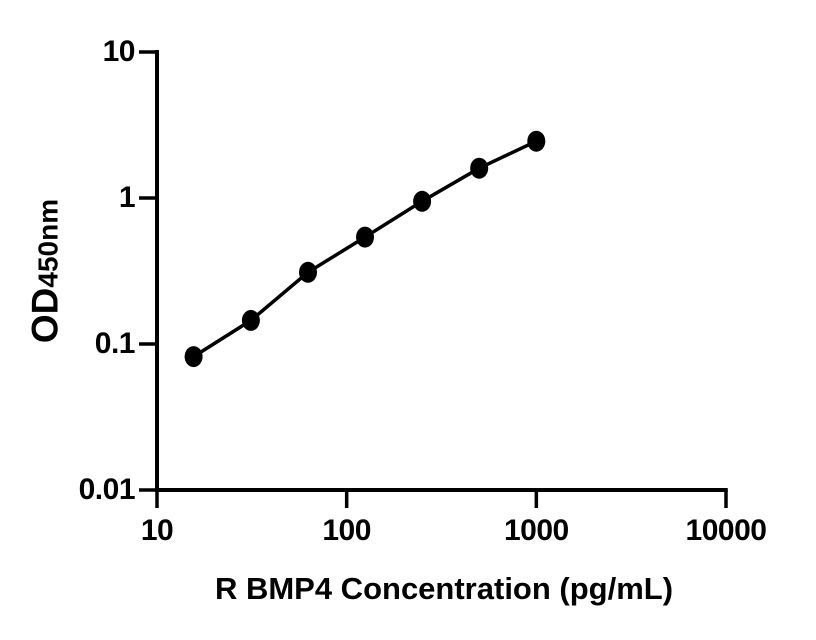 Image resolution: width=816 pixels, height=640 pixels. Describe the element at coordinates (127, 197) in the screenshot. I see `y-tick-label: 1` at that location.